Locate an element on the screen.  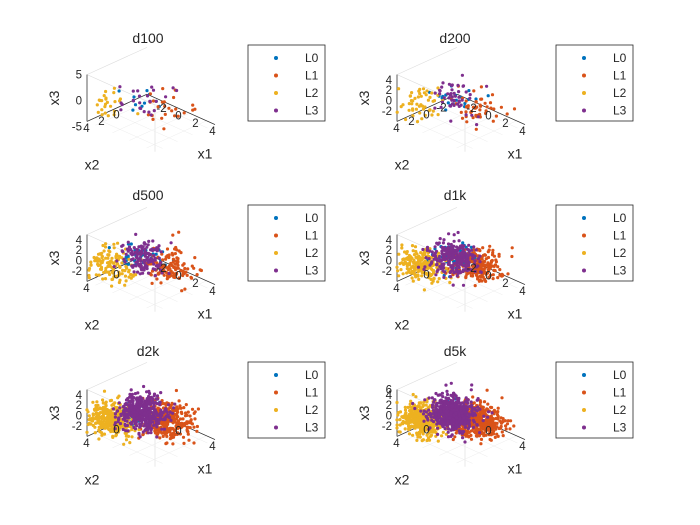
x2-tick-label: 4 is located at coordinates (86, 444).